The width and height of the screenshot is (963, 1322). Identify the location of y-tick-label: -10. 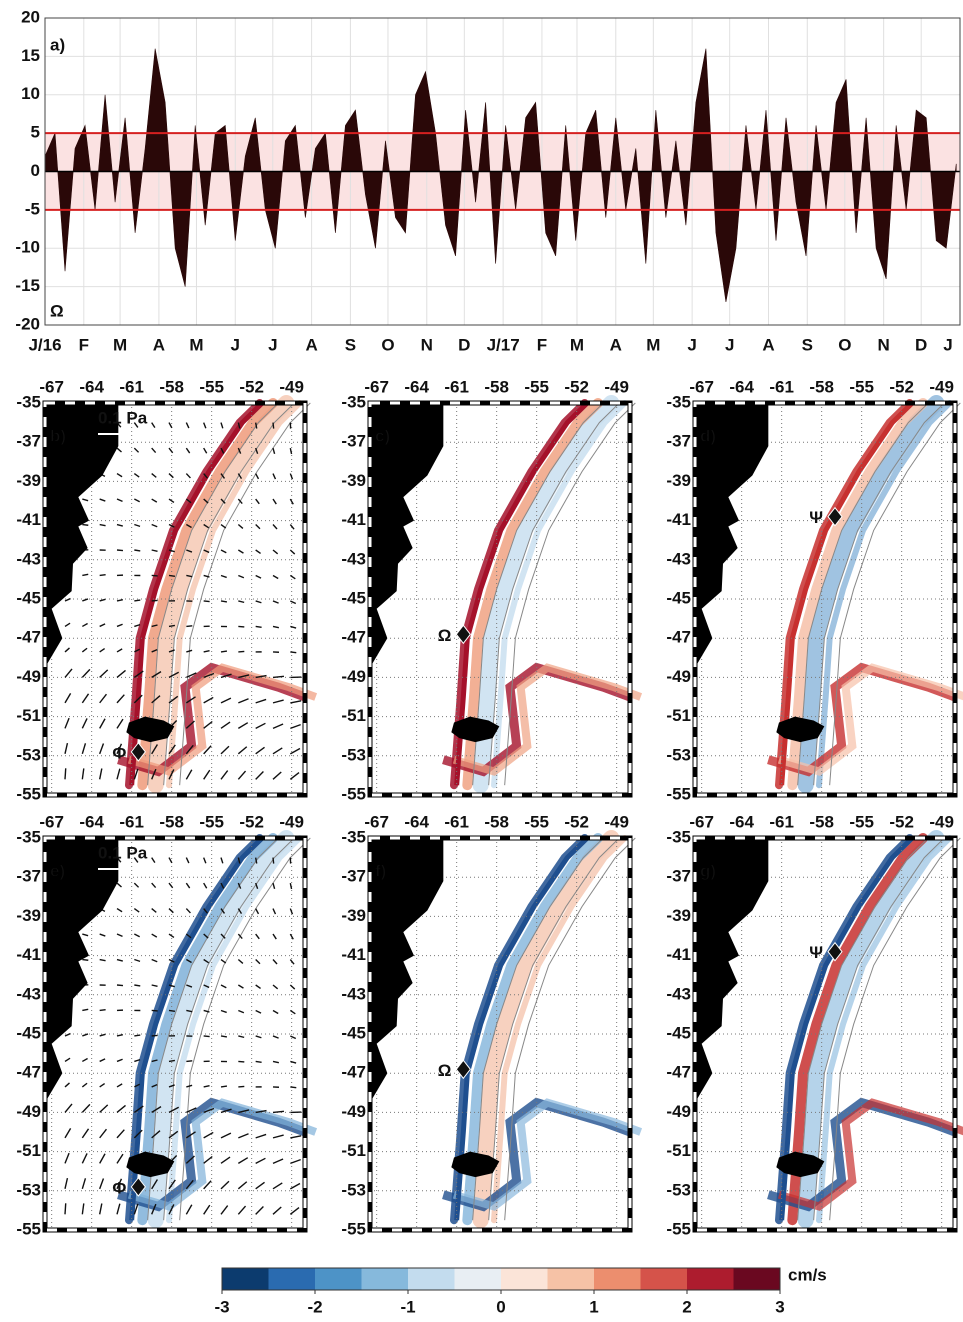
(27, 247).